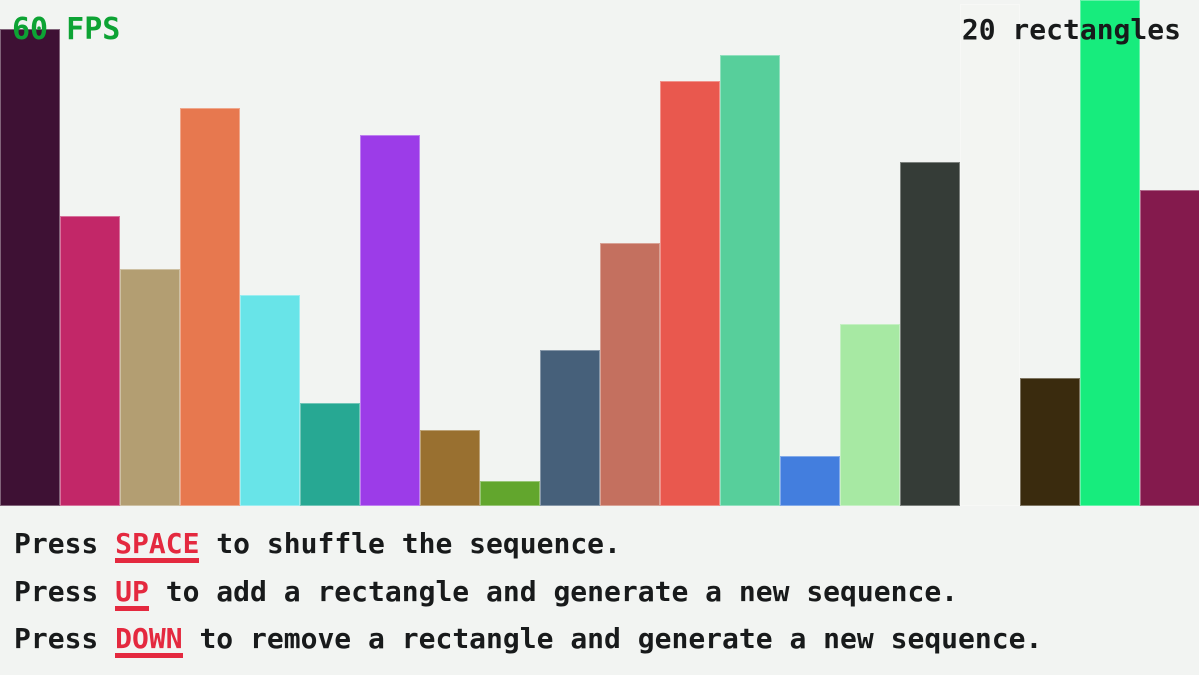 This screenshot has height=675, width=1199. I want to click on instruction-text: to shuffle the sequence., so click(410, 543).